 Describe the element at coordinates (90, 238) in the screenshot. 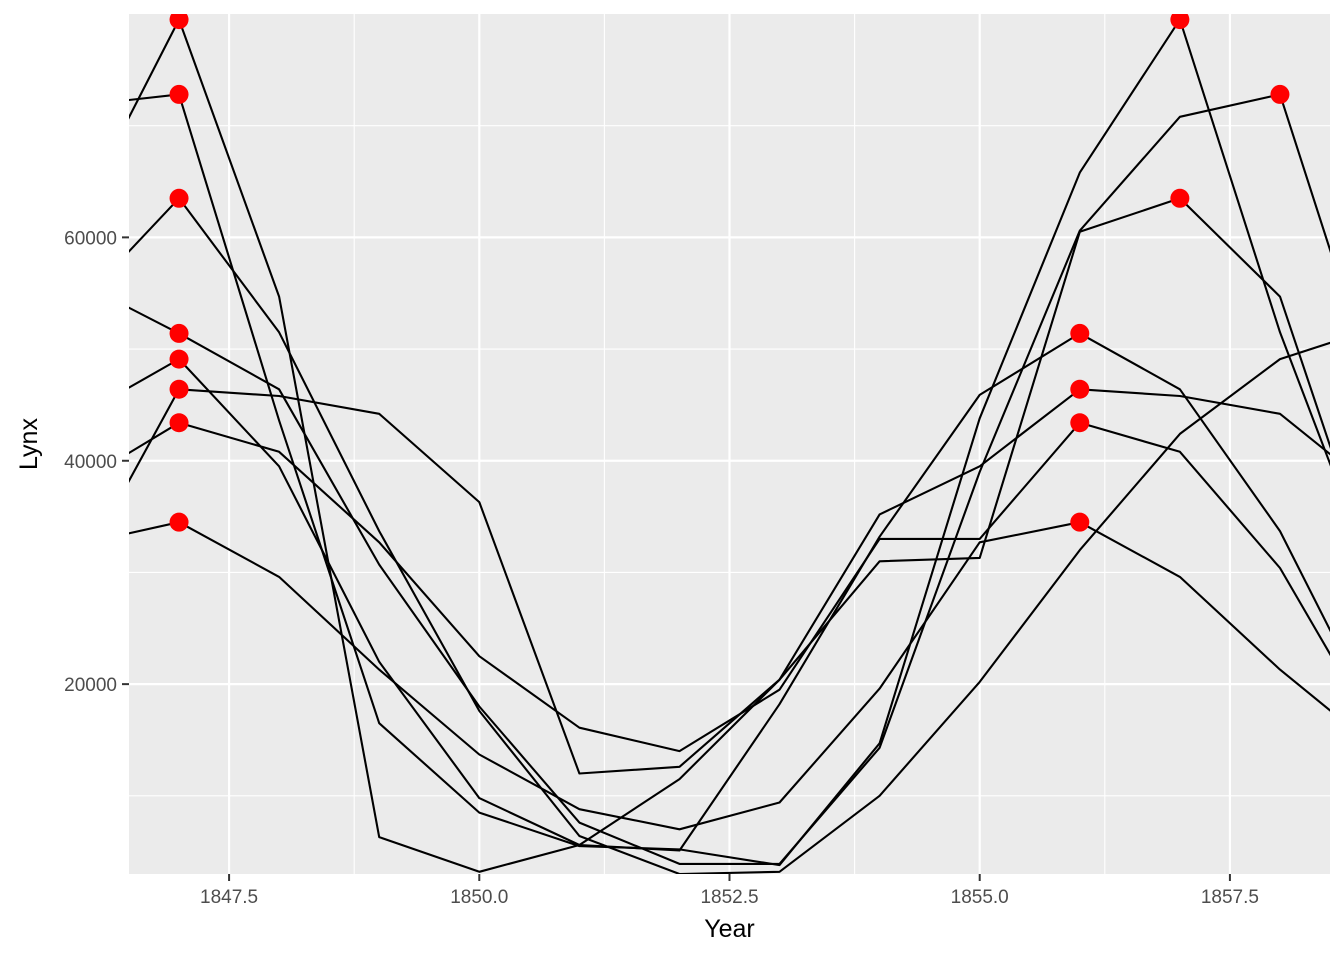

I see `y-tick-label: 60000` at that location.